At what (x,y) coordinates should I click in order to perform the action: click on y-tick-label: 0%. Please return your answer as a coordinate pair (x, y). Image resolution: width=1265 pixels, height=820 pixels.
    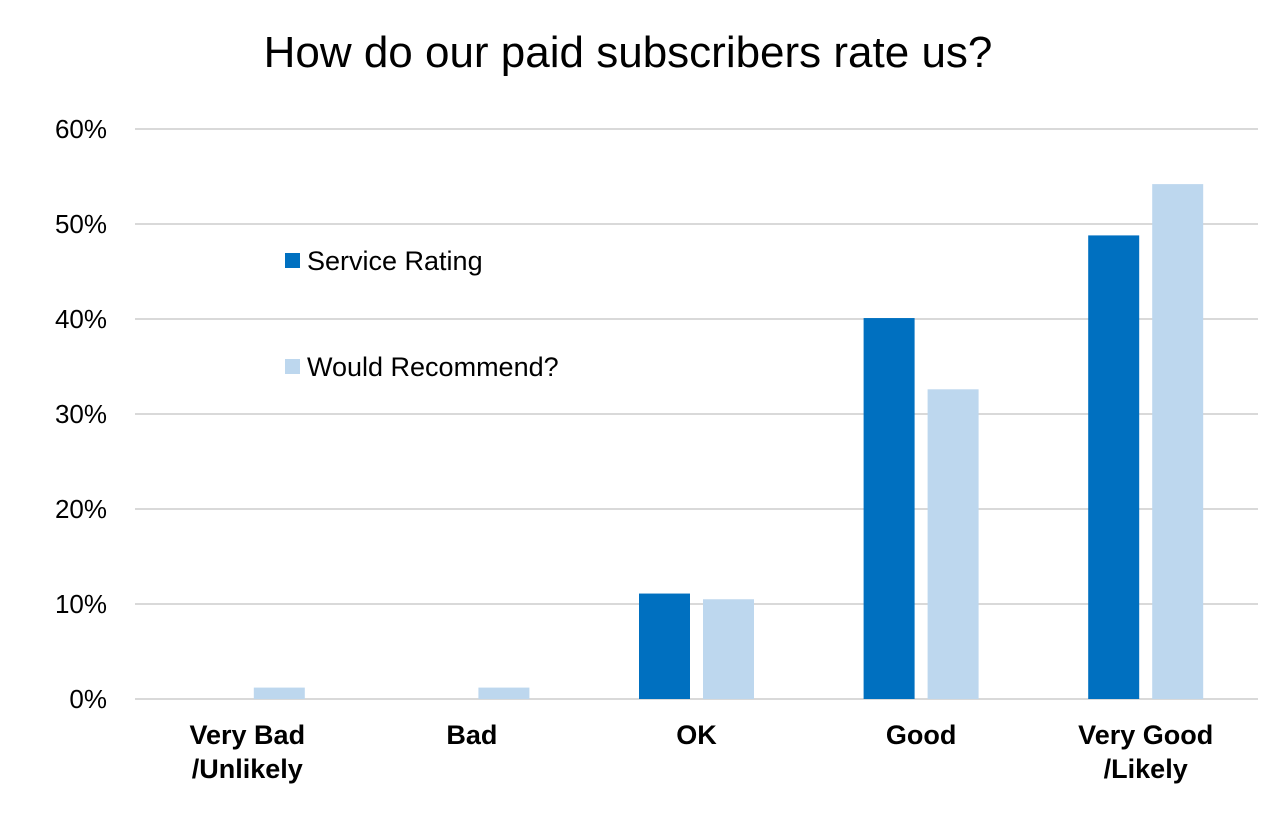
    Looking at the image, I should click on (88, 699).